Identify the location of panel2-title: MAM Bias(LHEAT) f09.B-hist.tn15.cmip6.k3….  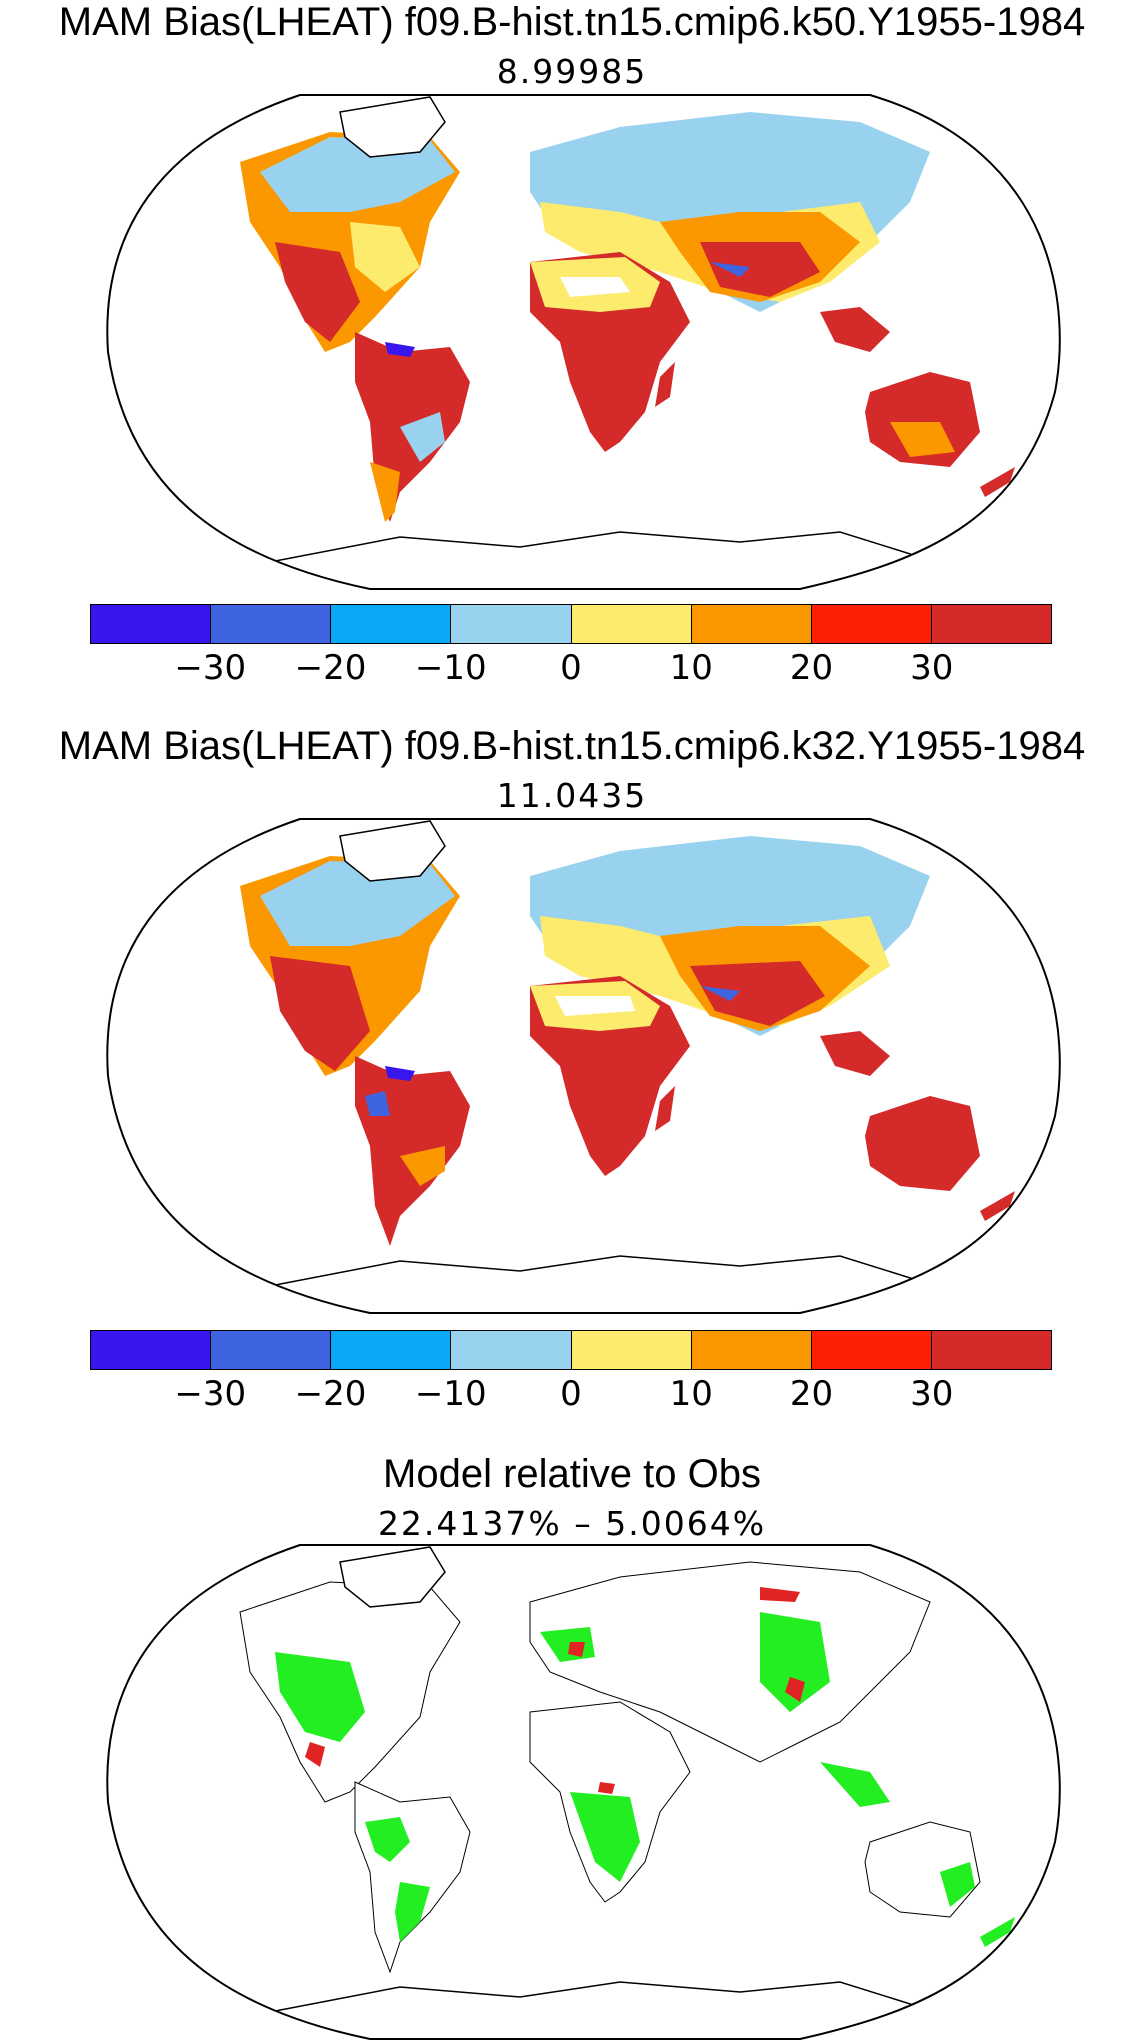
(572, 746).